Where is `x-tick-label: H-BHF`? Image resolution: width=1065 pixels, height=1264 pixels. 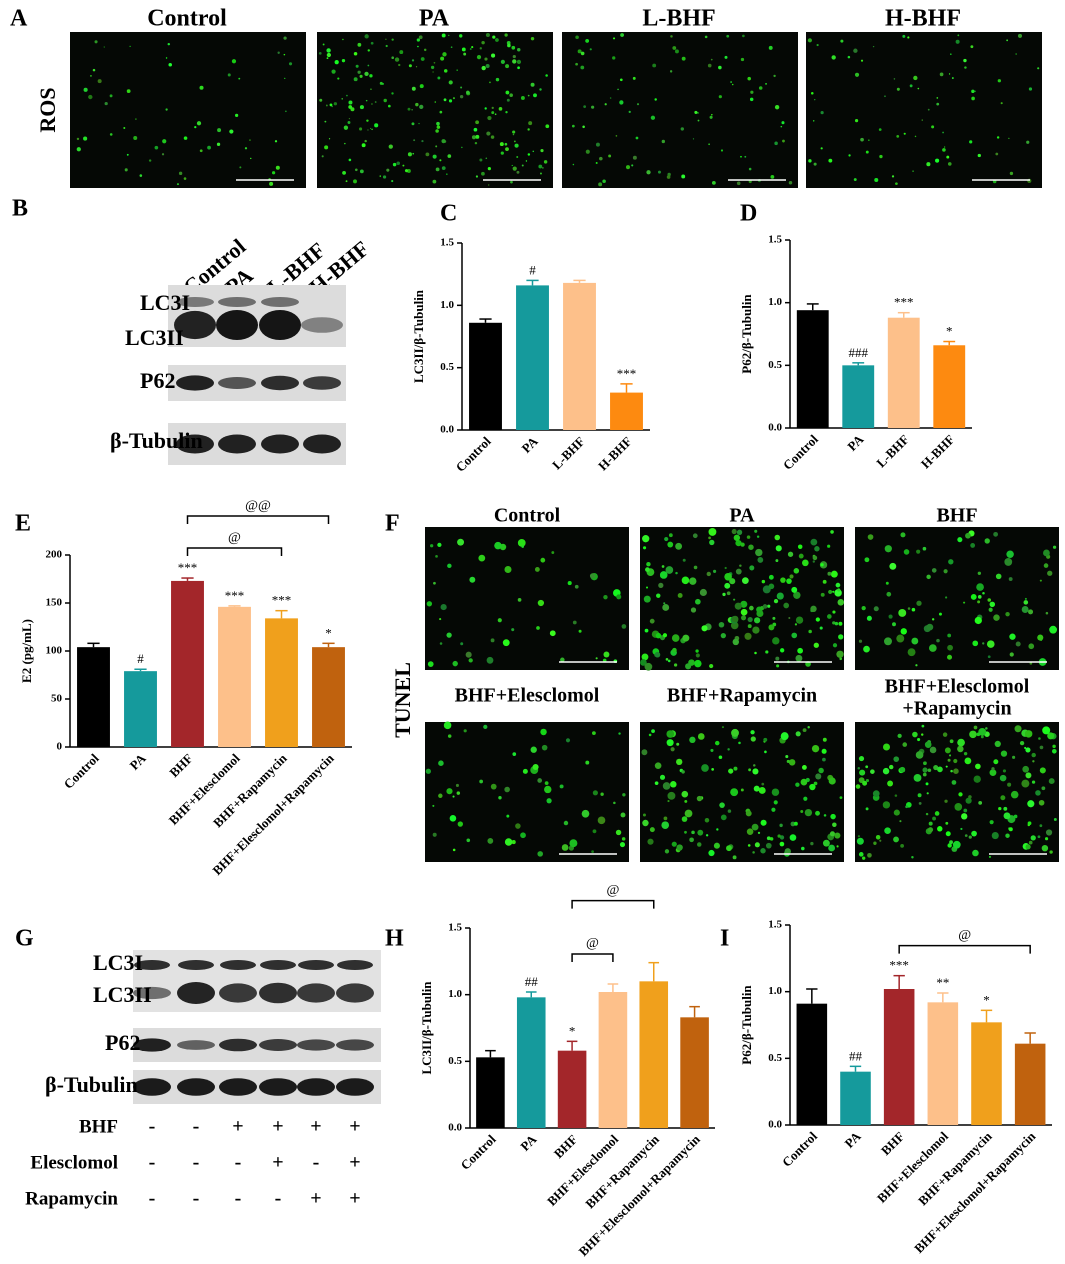
x-tick-label: H-BHF is located at coordinates (938, 452).